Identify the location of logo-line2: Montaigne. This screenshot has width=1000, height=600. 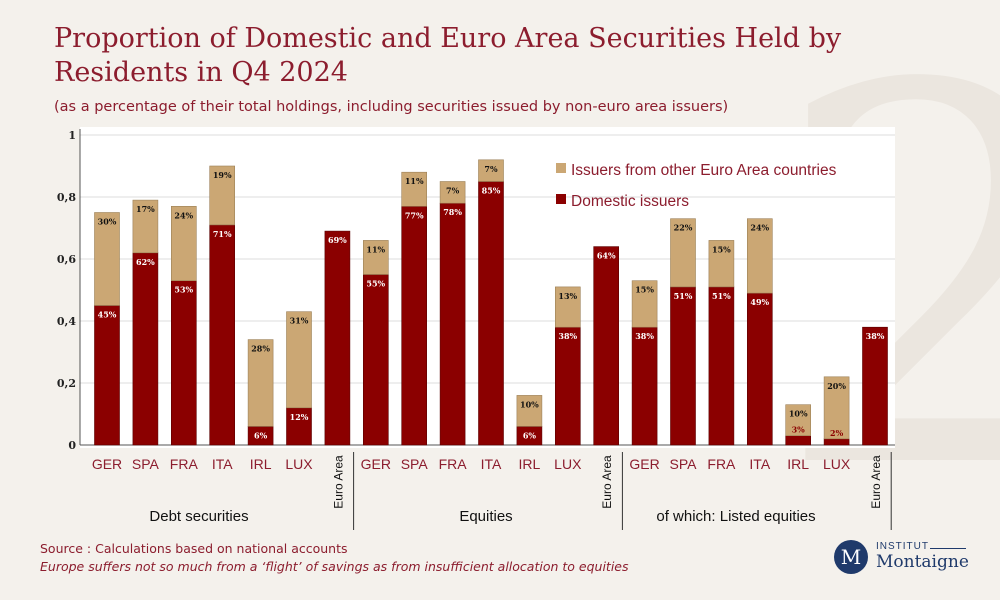
(922, 562).